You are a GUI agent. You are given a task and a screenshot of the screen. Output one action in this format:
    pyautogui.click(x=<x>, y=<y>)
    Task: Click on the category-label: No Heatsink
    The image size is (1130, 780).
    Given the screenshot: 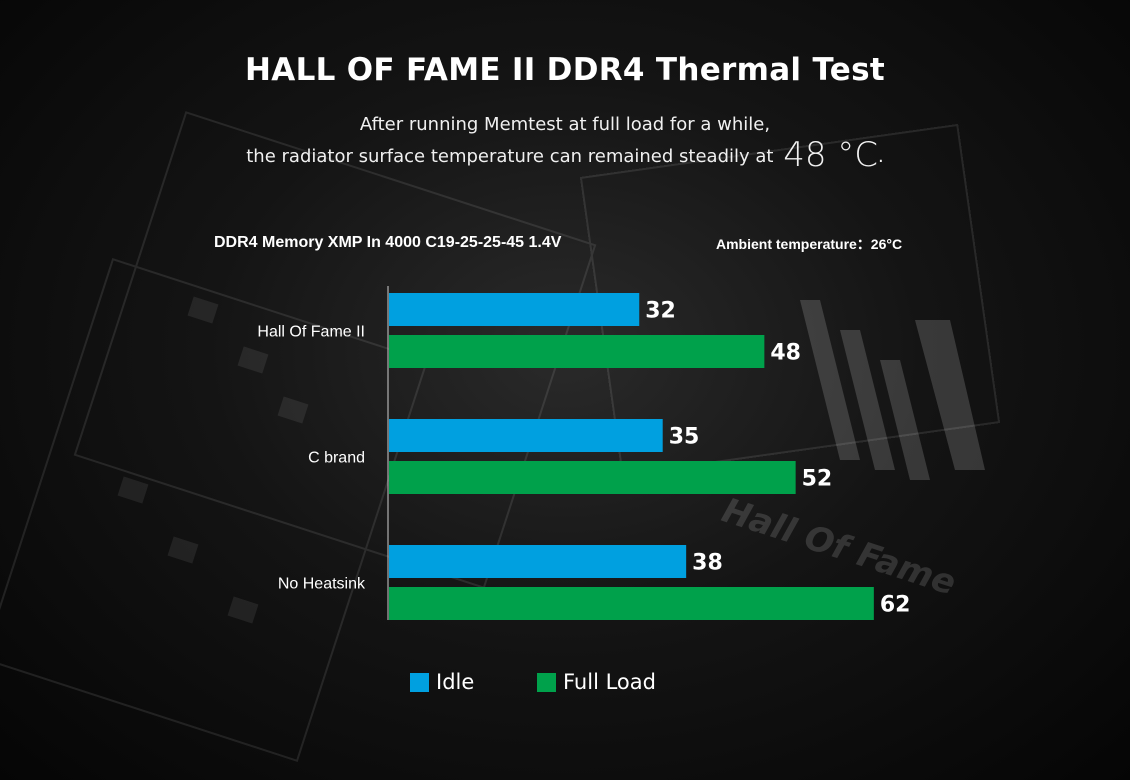 What is the action you would take?
    pyautogui.click(x=322, y=584)
    